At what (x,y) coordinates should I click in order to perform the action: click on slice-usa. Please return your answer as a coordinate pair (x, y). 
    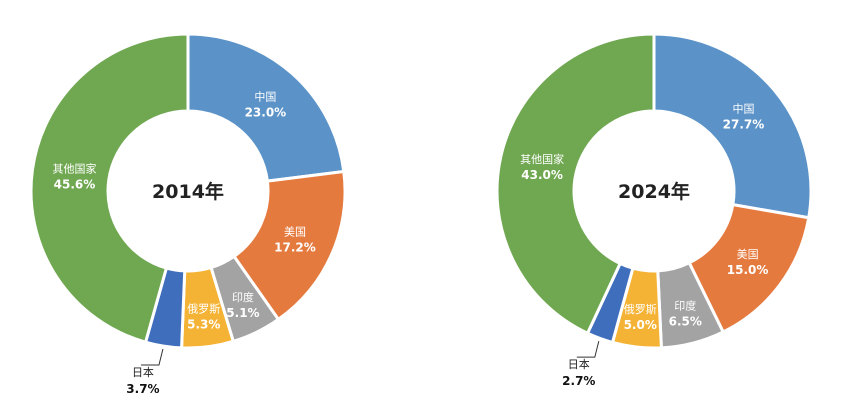
    Looking at the image, I should click on (289, 245).